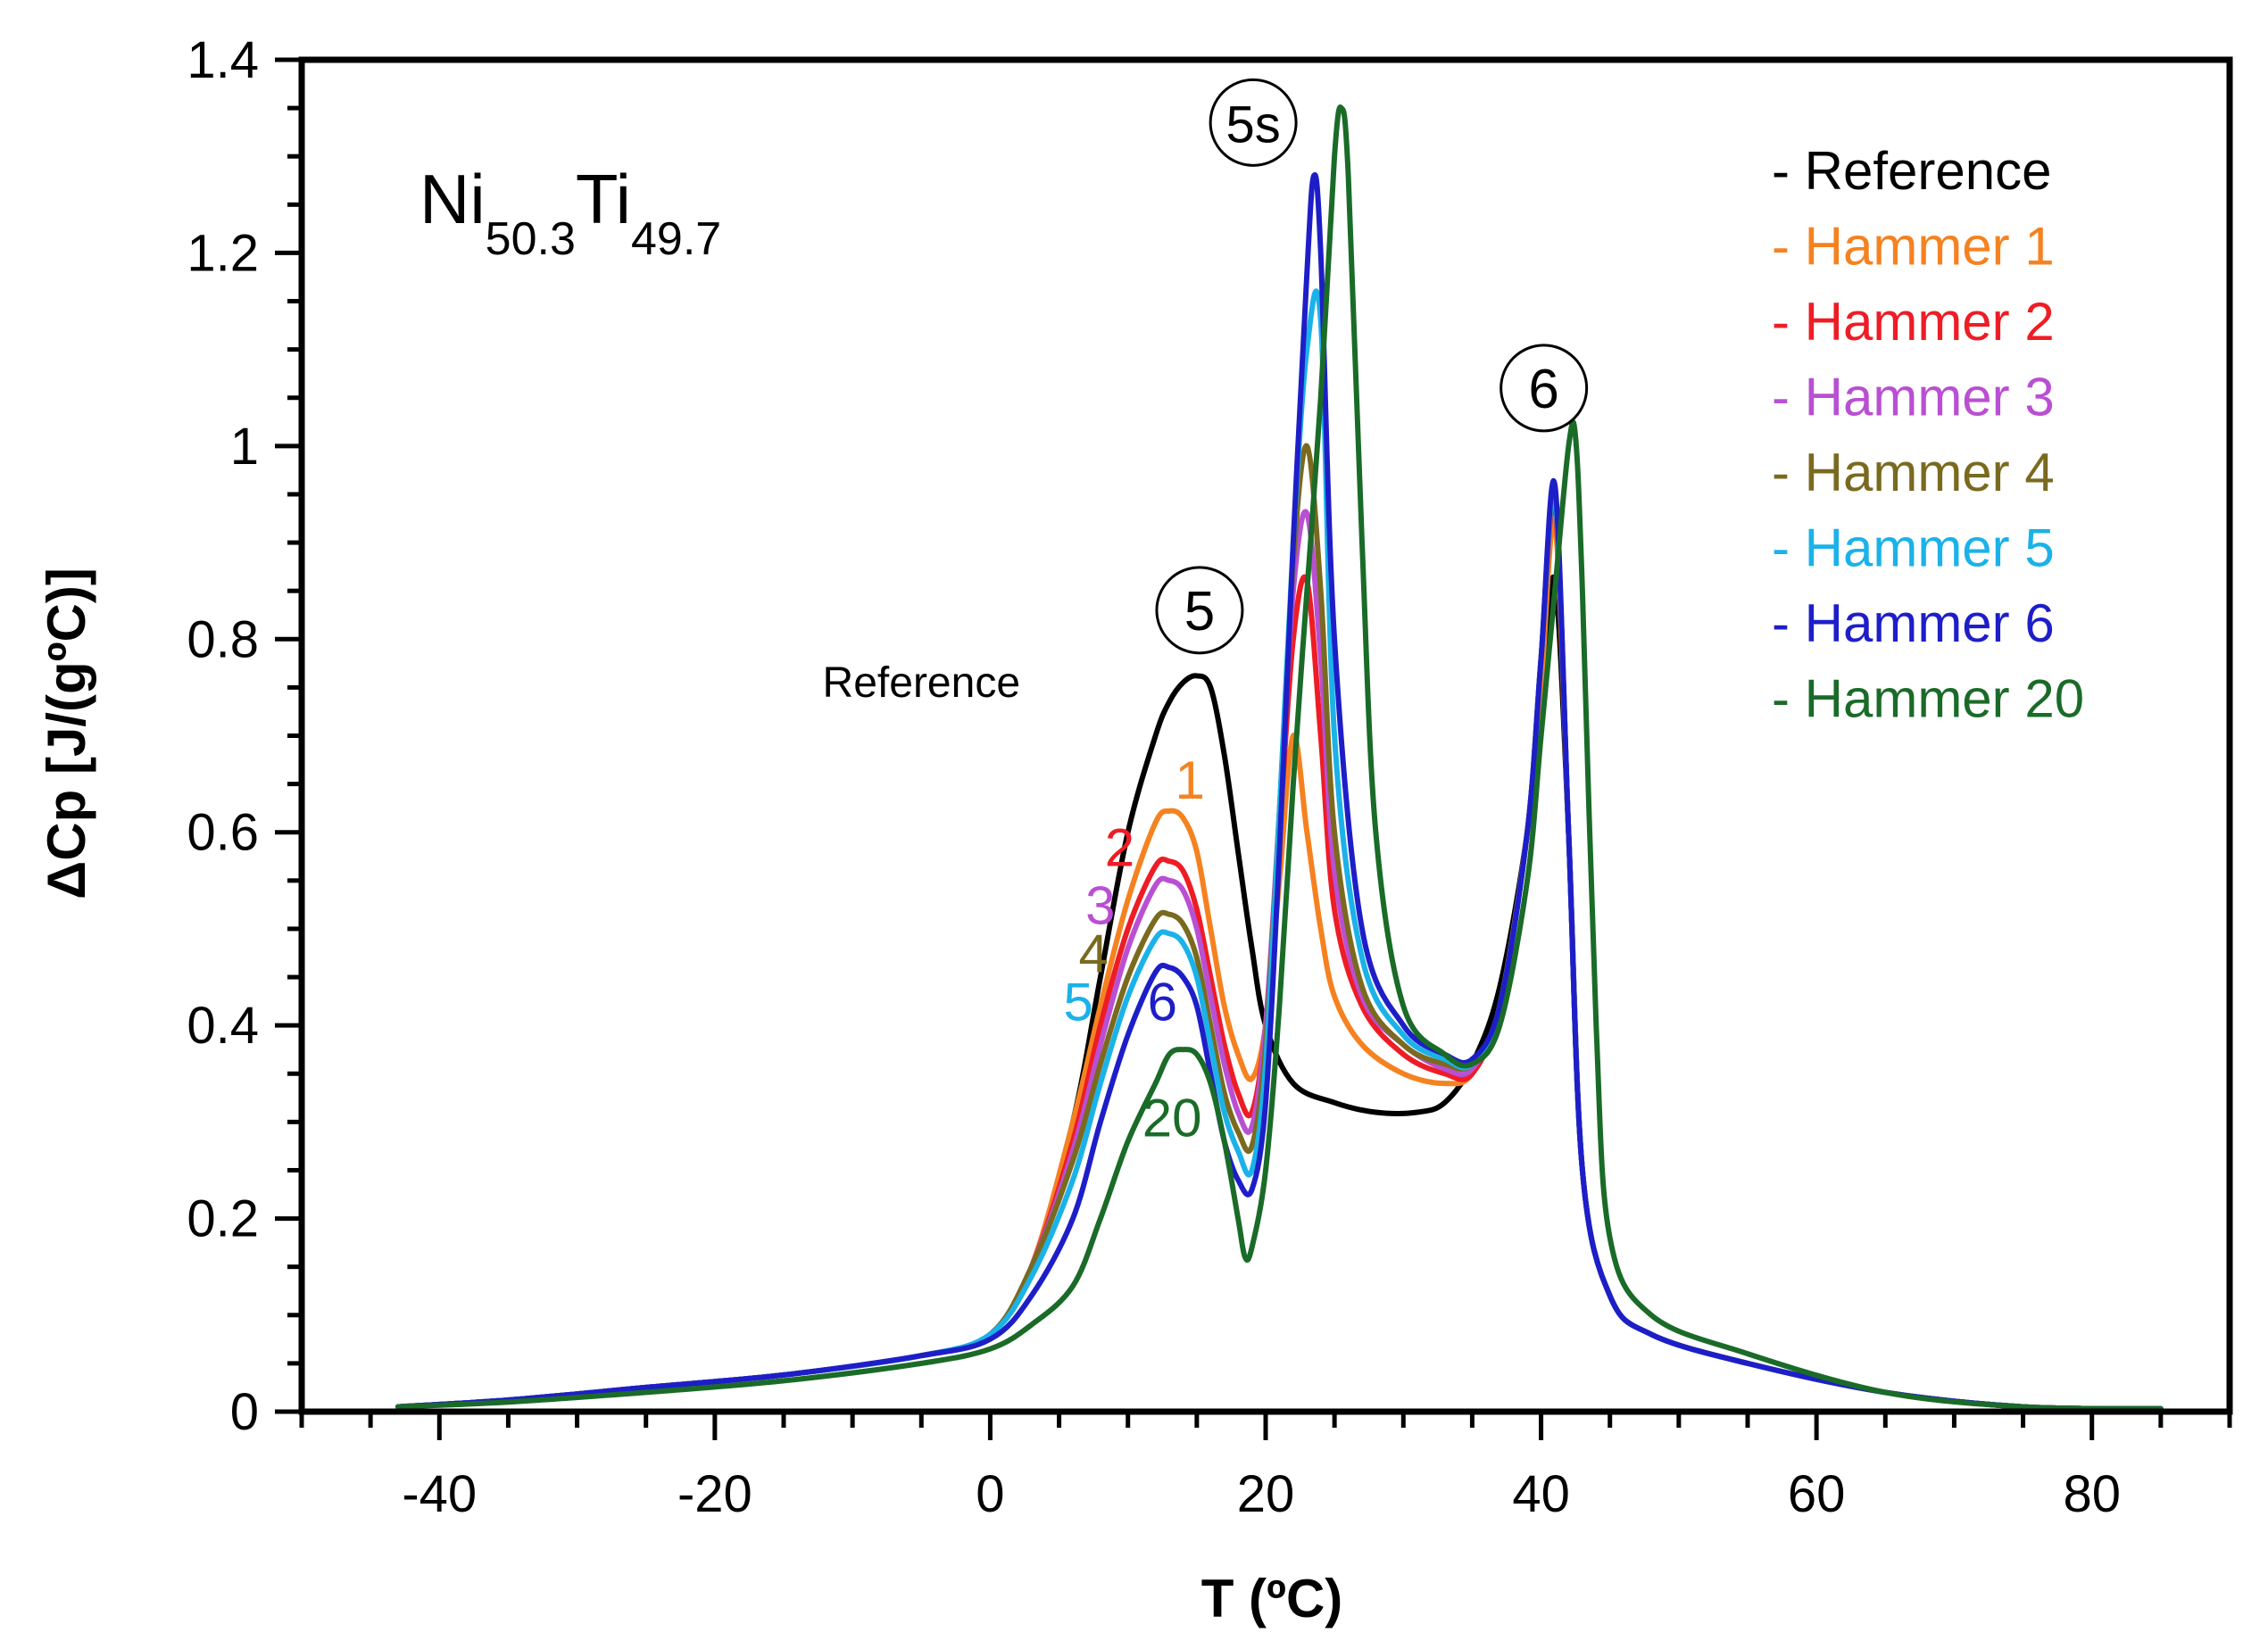  Describe the element at coordinates (223, 1026) in the screenshot. I see `y-tick-label: 0.4` at that location.